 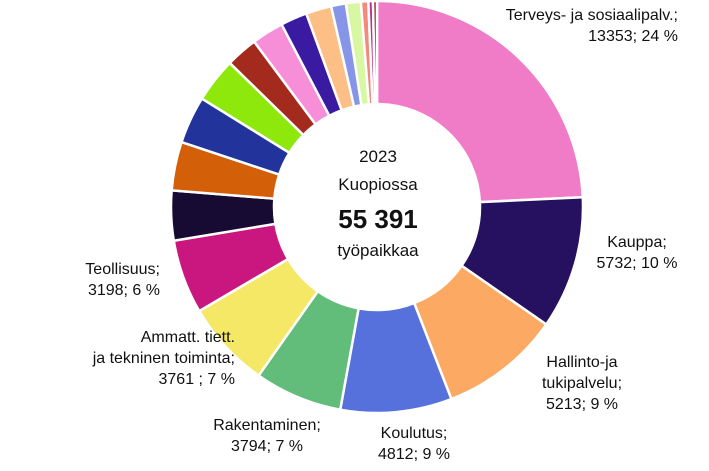 I want to click on slice-label-4: Rakentaminen; 3794; 7 %, so click(x=267, y=436).